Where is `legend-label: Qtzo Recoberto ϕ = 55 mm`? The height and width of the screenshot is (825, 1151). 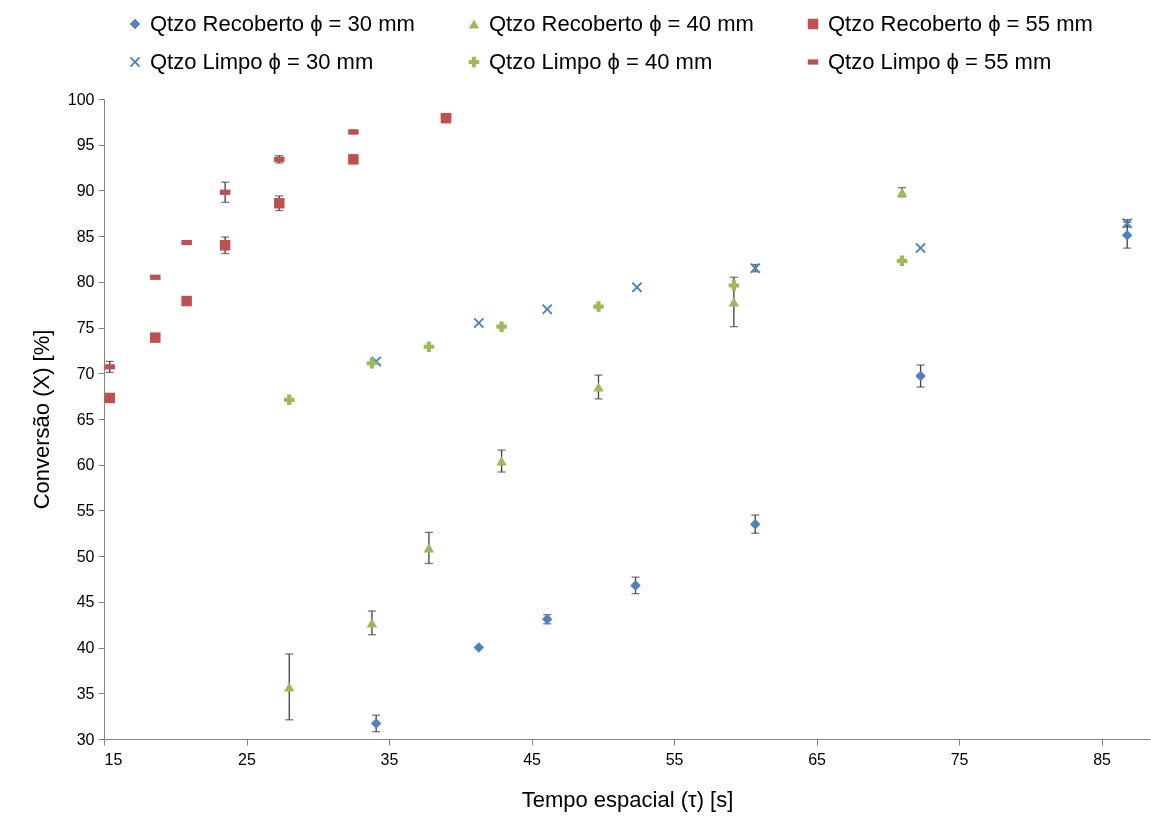
legend-label: Qtzo Recoberto ϕ = 55 mm is located at coordinates (960, 23).